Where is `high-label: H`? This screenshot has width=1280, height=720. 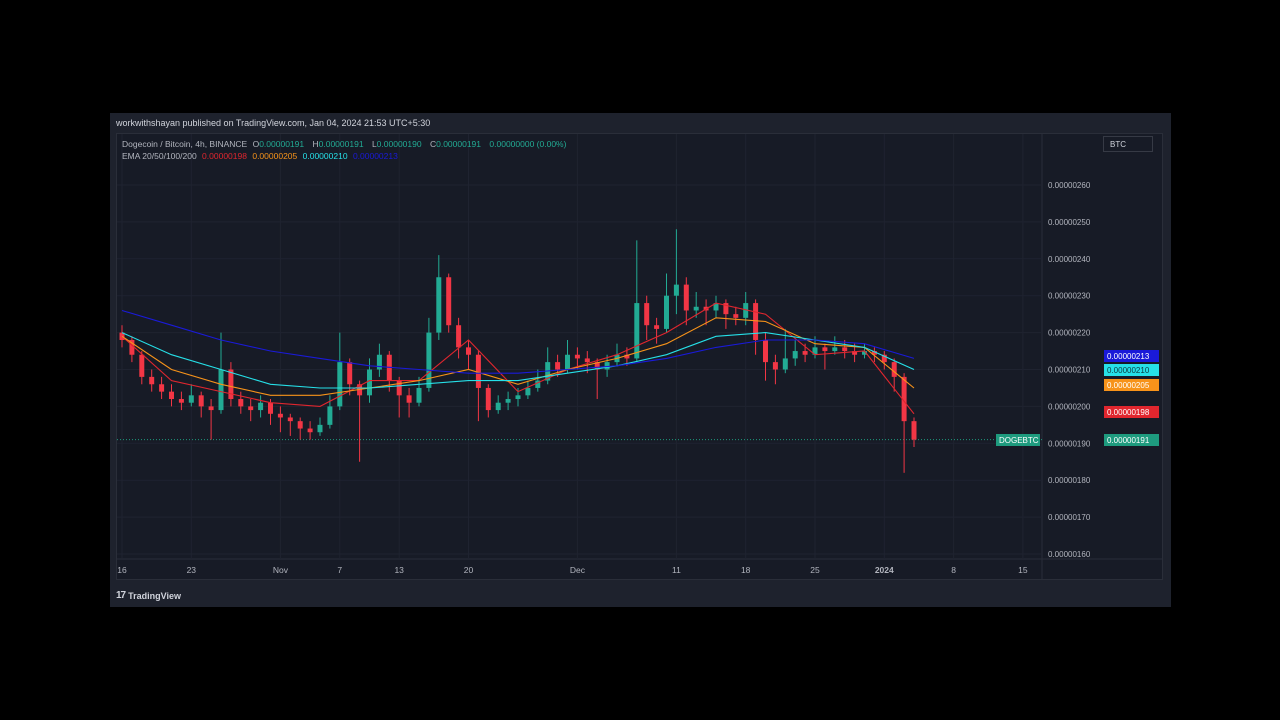
high-label: H is located at coordinates (315, 144).